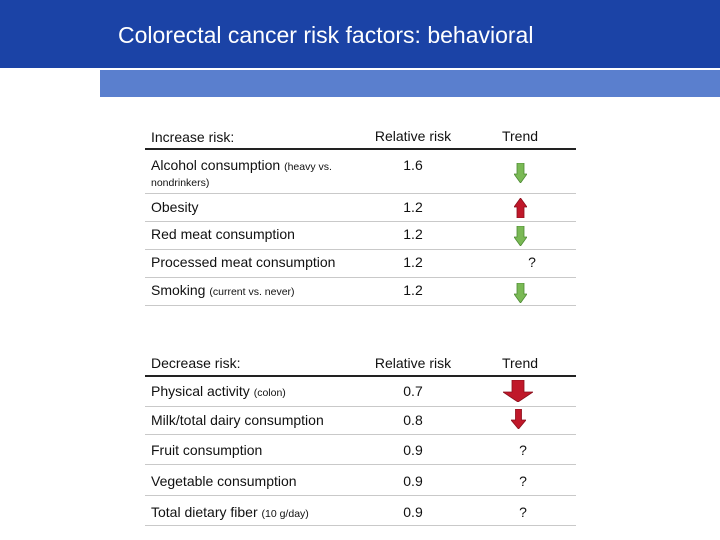  Describe the element at coordinates (360, 236) in the screenshot. I see `table-row: Red meat consumption 1.2` at that location.